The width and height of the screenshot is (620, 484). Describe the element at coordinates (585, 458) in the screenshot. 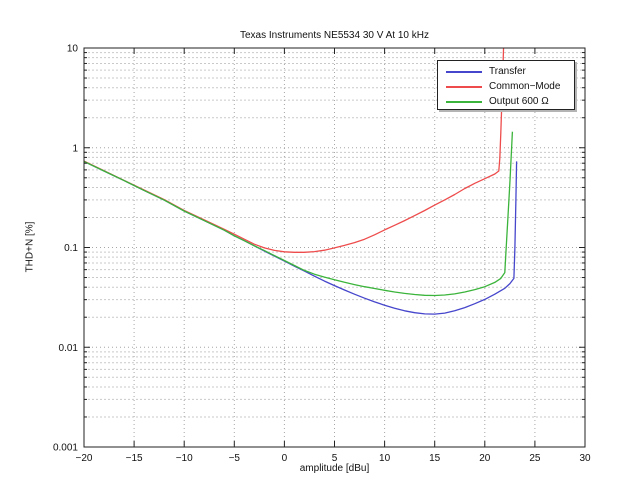

I see `x-tick-label: 30` at that location.